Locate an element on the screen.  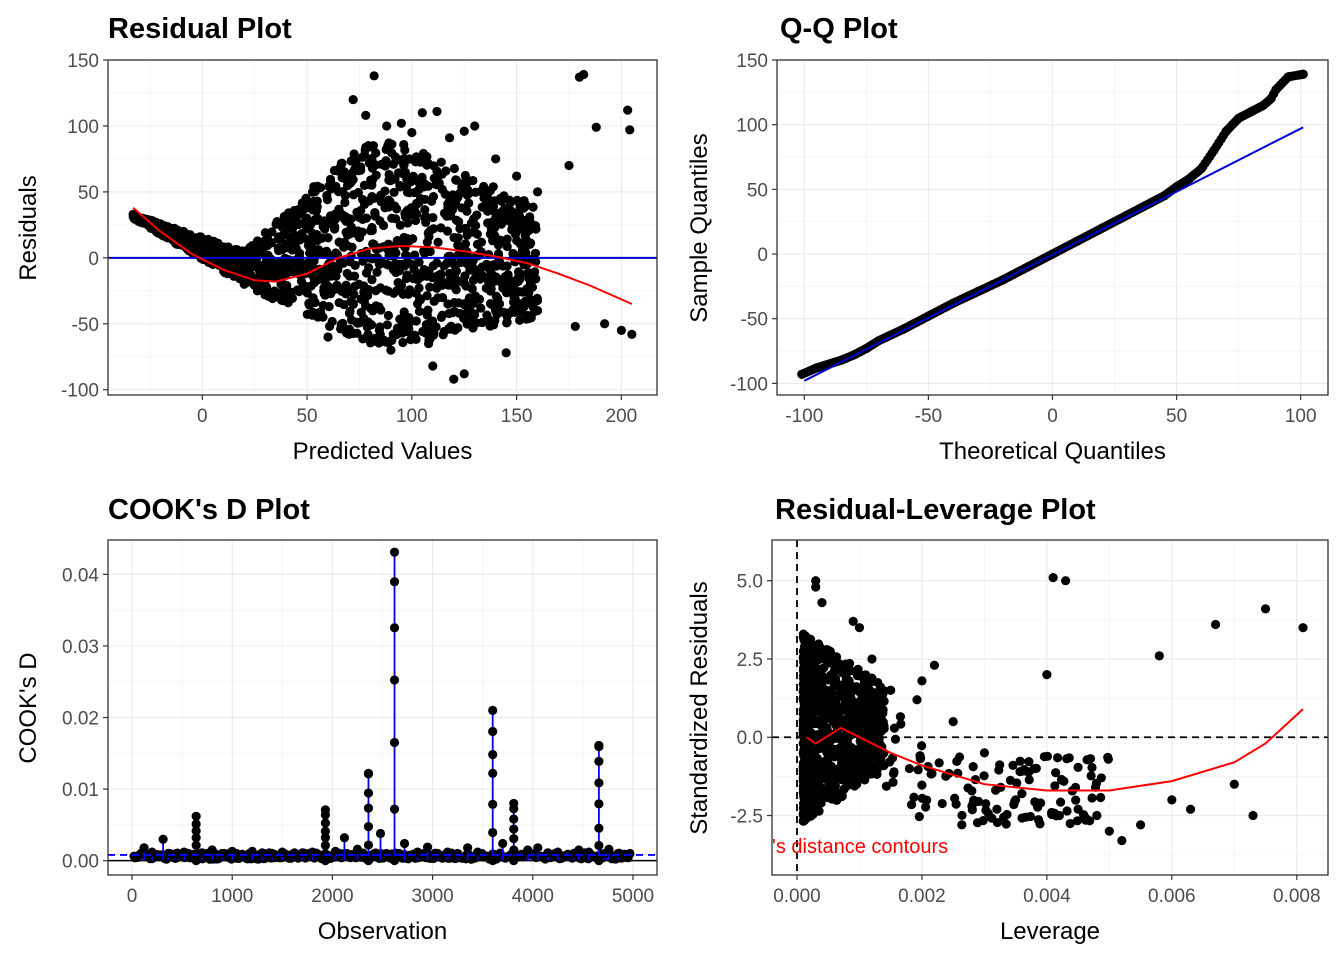
x-tick-label: 100 is located at coordinates (412, 416).